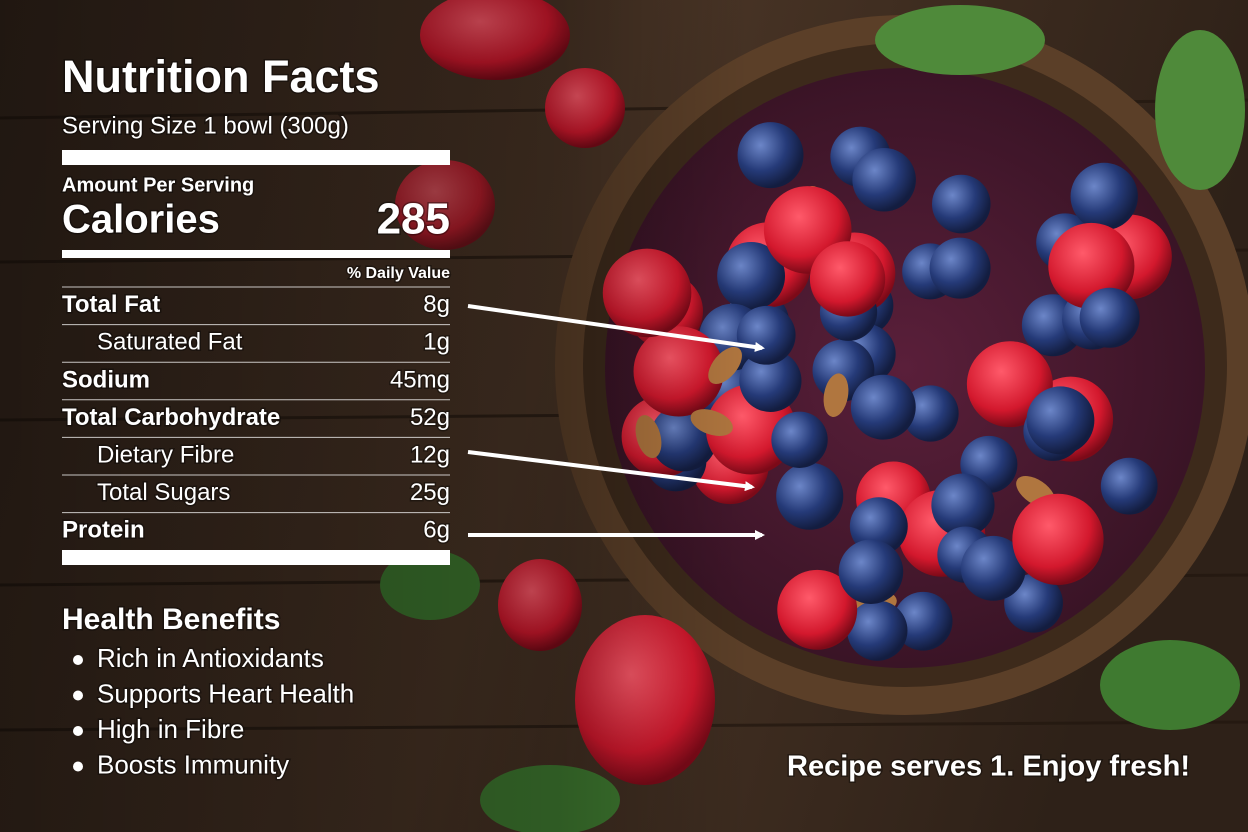 The width and height of the screenshot is (1248, 832). Describe the element at coordinates (420, 379) in the screenshot. I see `nutrient-amount: 45mg` at that location.